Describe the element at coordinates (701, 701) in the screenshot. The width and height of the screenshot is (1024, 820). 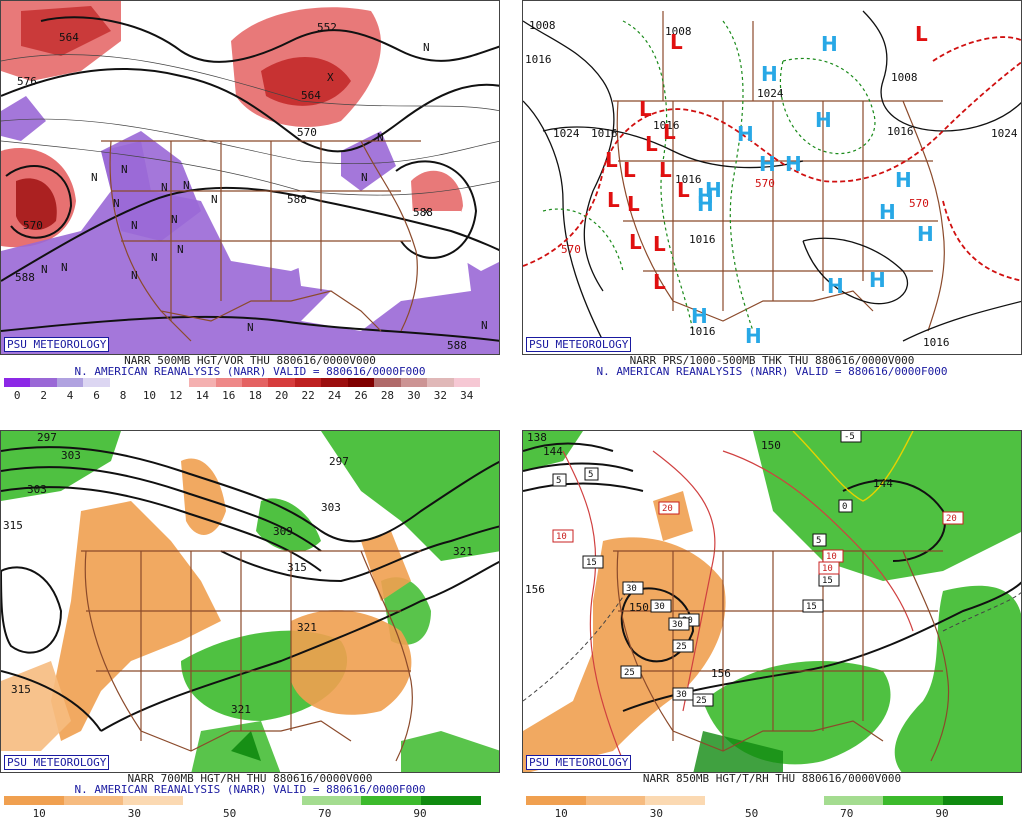
I see `temperature-label: 25` at that location.